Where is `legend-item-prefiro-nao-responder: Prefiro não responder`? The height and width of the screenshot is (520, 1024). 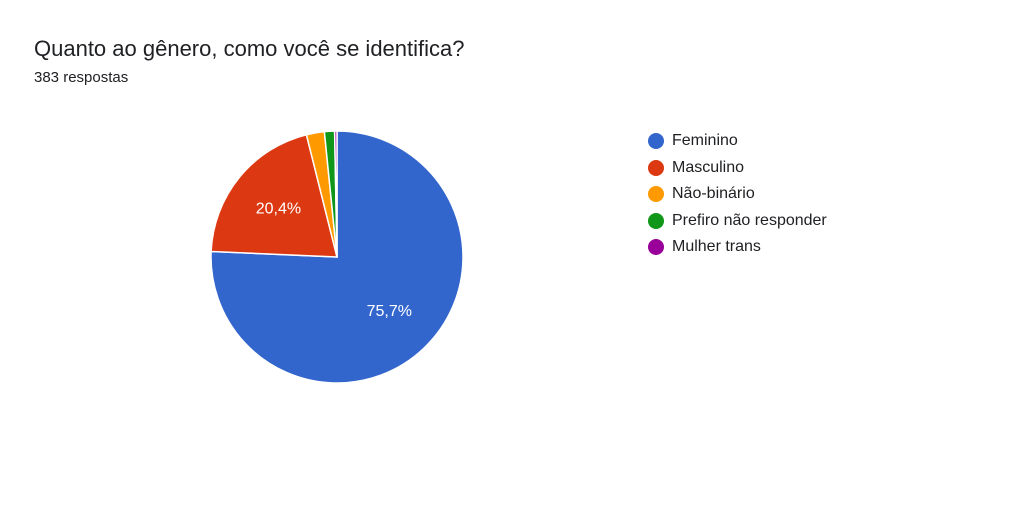
legend-item-prefiro-nao-responder: Prefiro não responder is located at coordinates (737, 221).